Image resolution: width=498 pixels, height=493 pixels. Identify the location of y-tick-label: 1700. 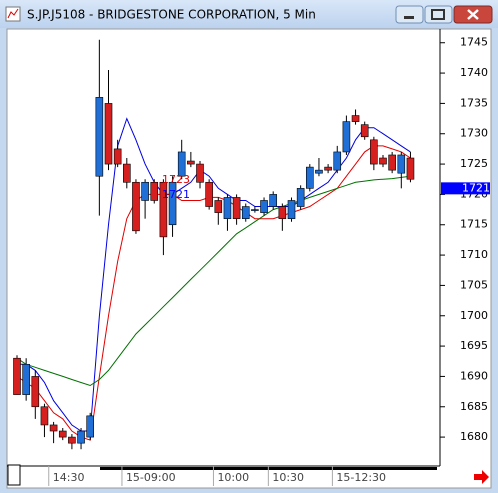
(474, 315).